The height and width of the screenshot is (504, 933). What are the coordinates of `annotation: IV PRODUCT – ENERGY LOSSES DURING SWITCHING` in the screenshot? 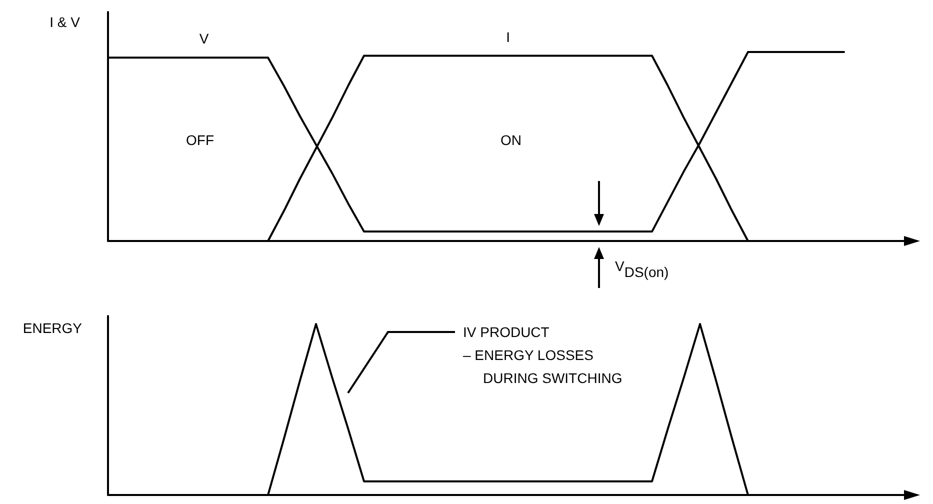 It's located at (542, 355).